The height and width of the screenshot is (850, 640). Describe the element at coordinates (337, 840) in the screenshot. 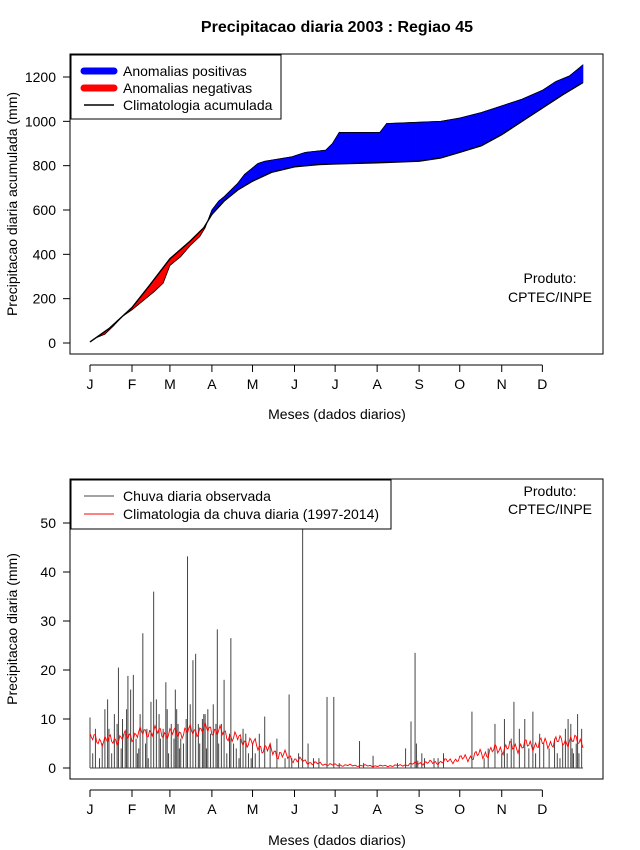

I see `chart-2-x-label: Meses (dados diarios)` at that location.